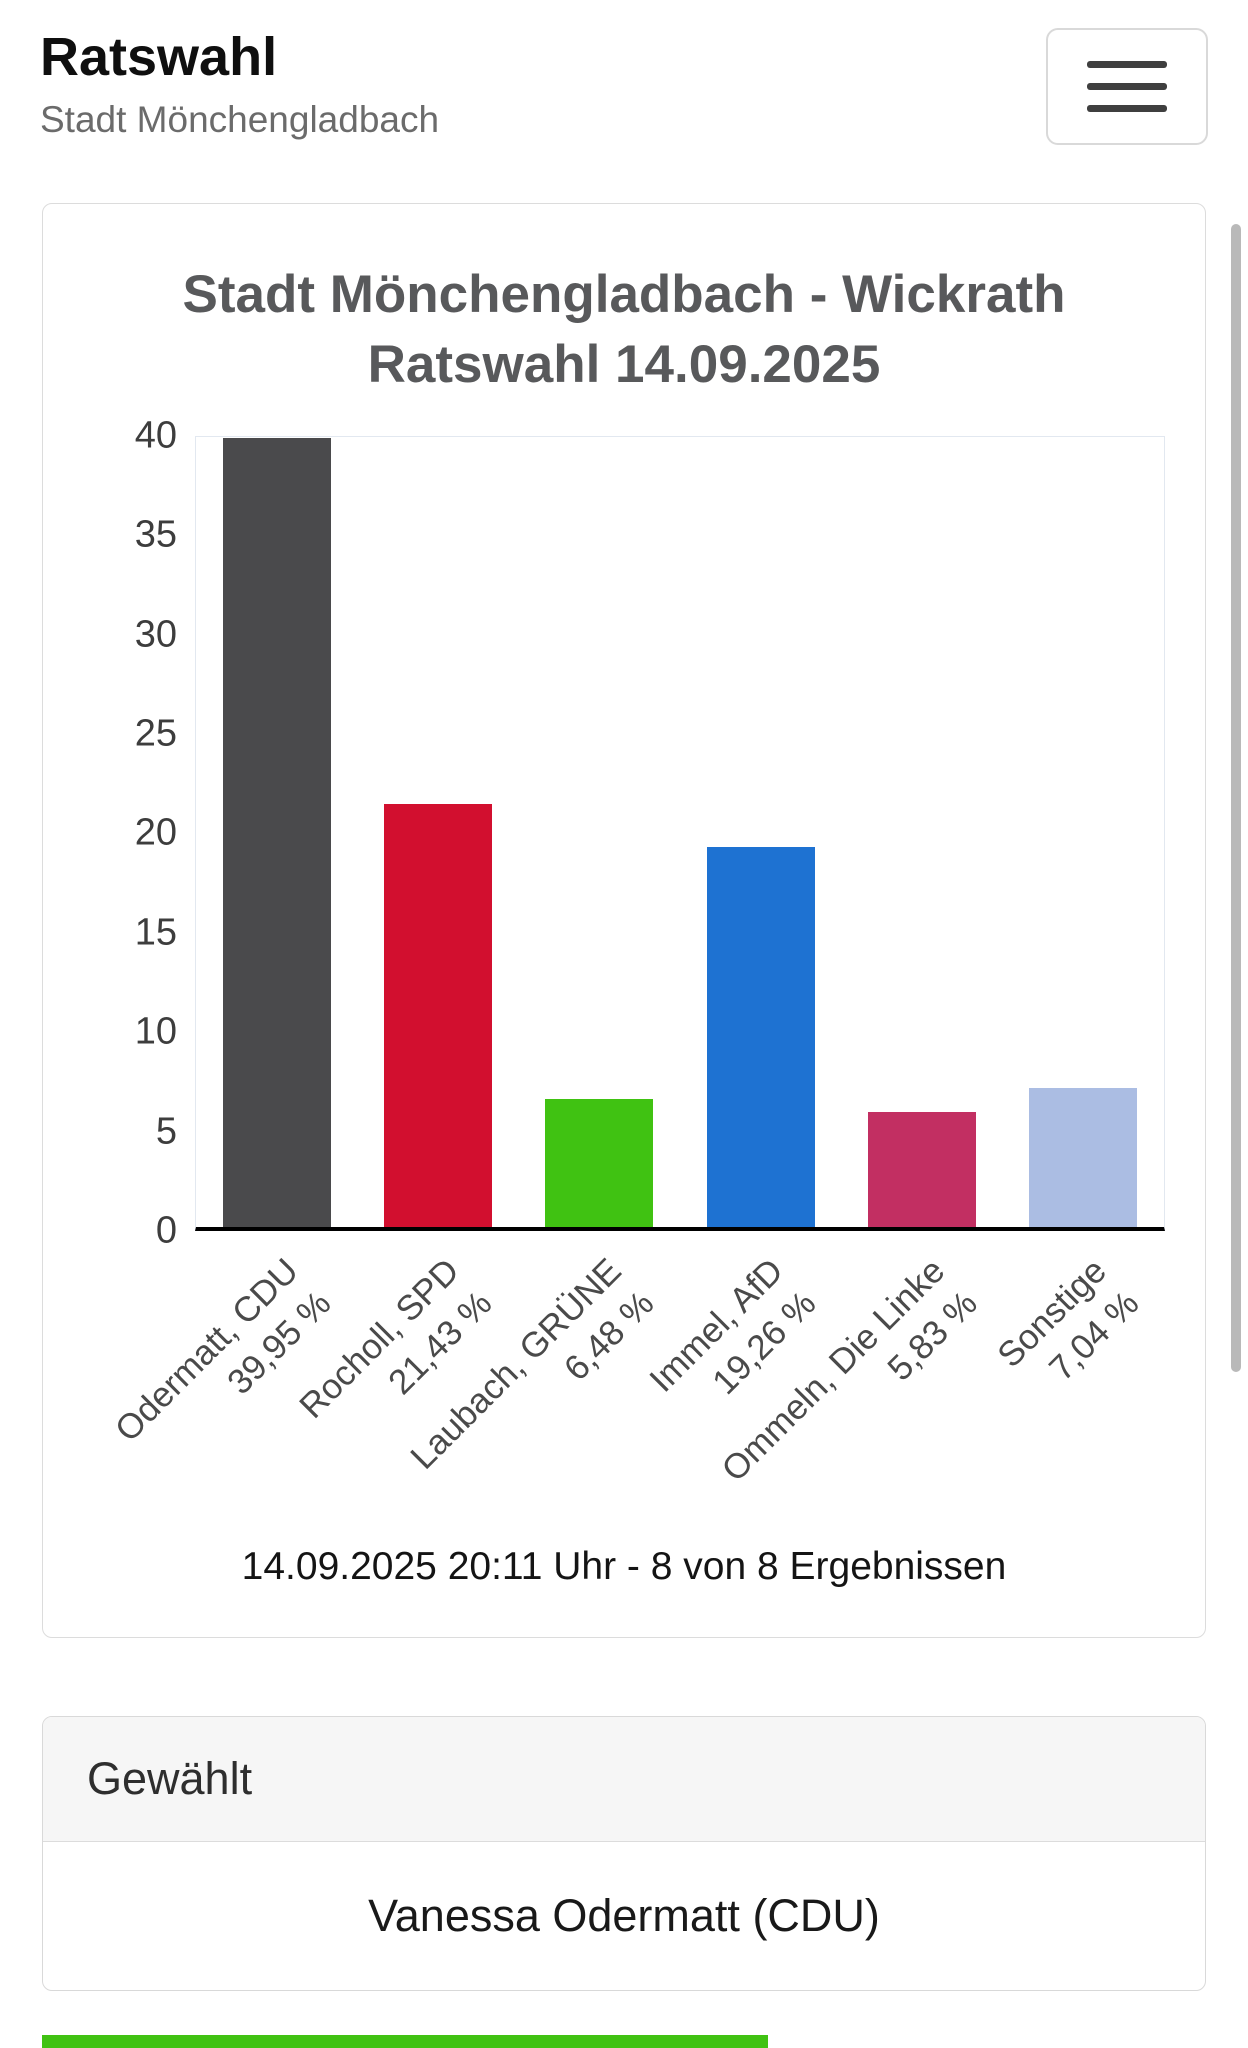 Image resolution: width=1248 pixels, height=2048 pixels. I want to click on hamburger-icon, so click(1127, 86).